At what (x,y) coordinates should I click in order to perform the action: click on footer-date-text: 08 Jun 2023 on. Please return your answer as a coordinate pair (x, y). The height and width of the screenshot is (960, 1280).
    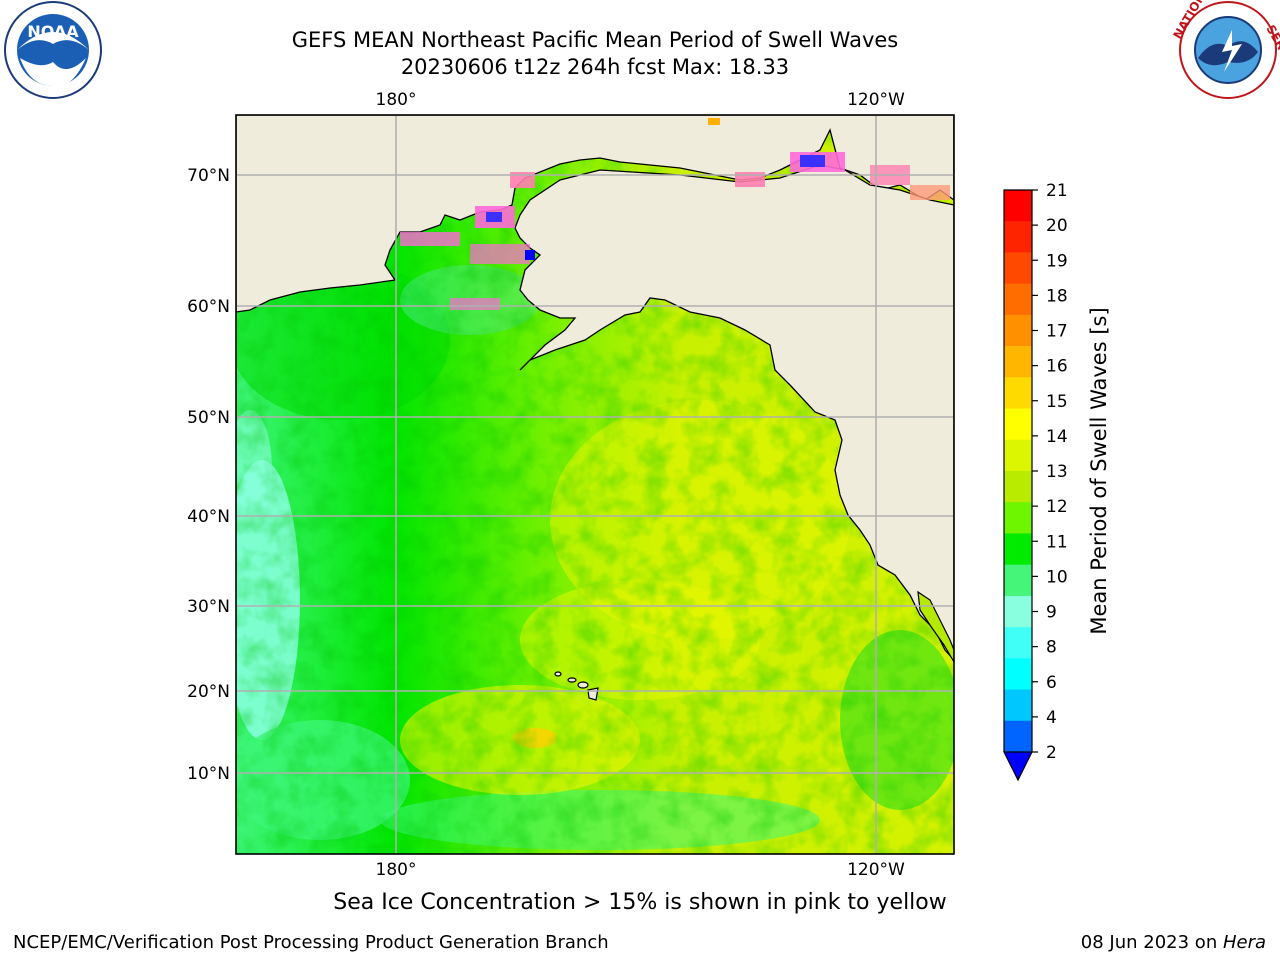
    Looking at the image, I should click on (1151, 942).